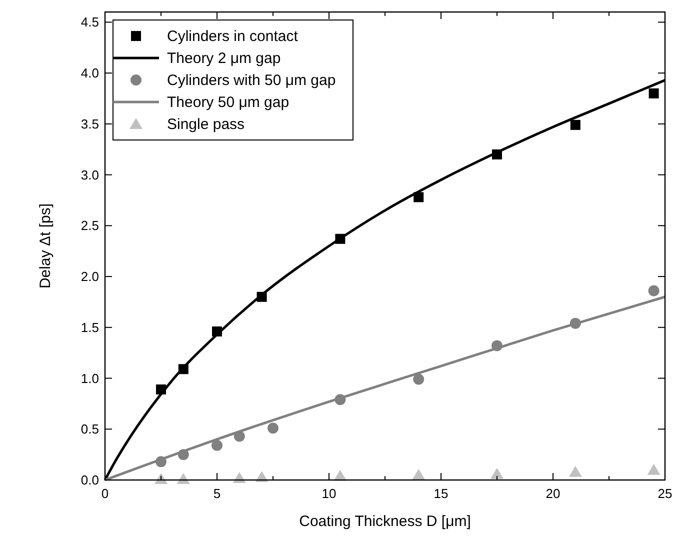 The height and width of the screenshot is (538, 698). Describe the element at coordinates (89, 226) in the screenshot. I see `y-tick-label: 2.5` at that location.